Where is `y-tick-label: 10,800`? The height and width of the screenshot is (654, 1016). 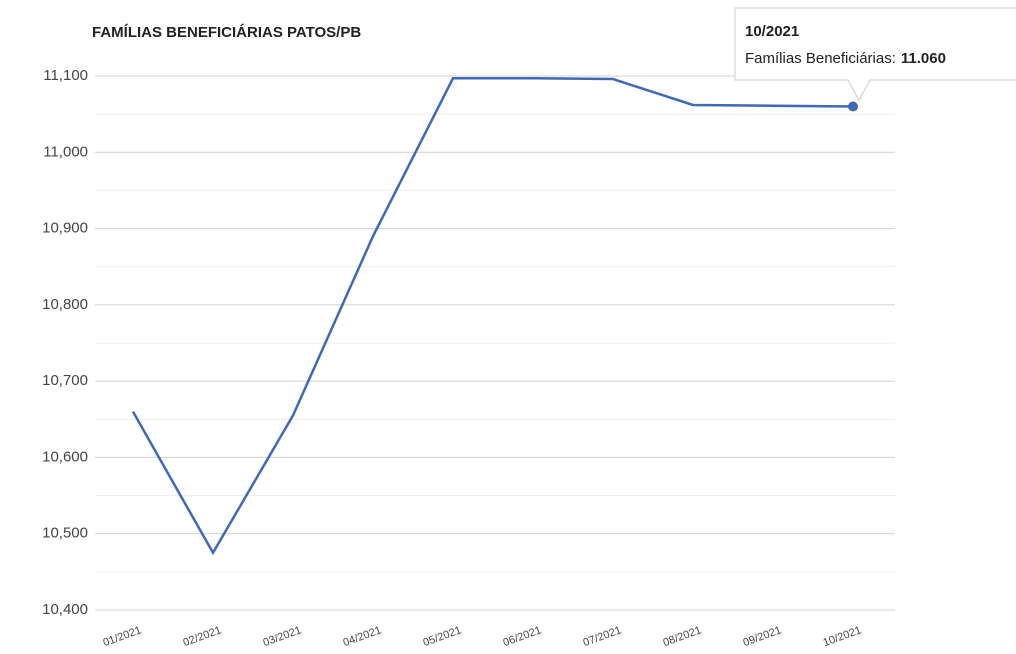
y-tick-label: 10,800 is located at coordinates (65, 304).